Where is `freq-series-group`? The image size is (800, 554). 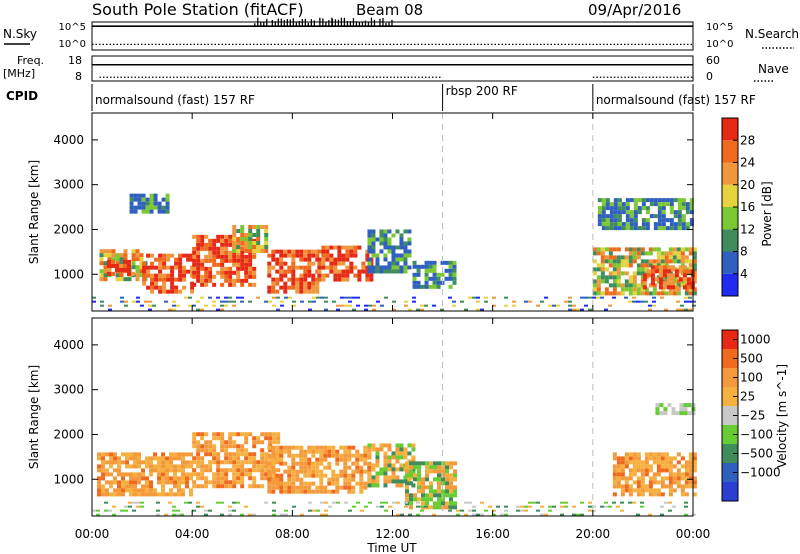 freq-series-group is located at coordinates (392, 70).